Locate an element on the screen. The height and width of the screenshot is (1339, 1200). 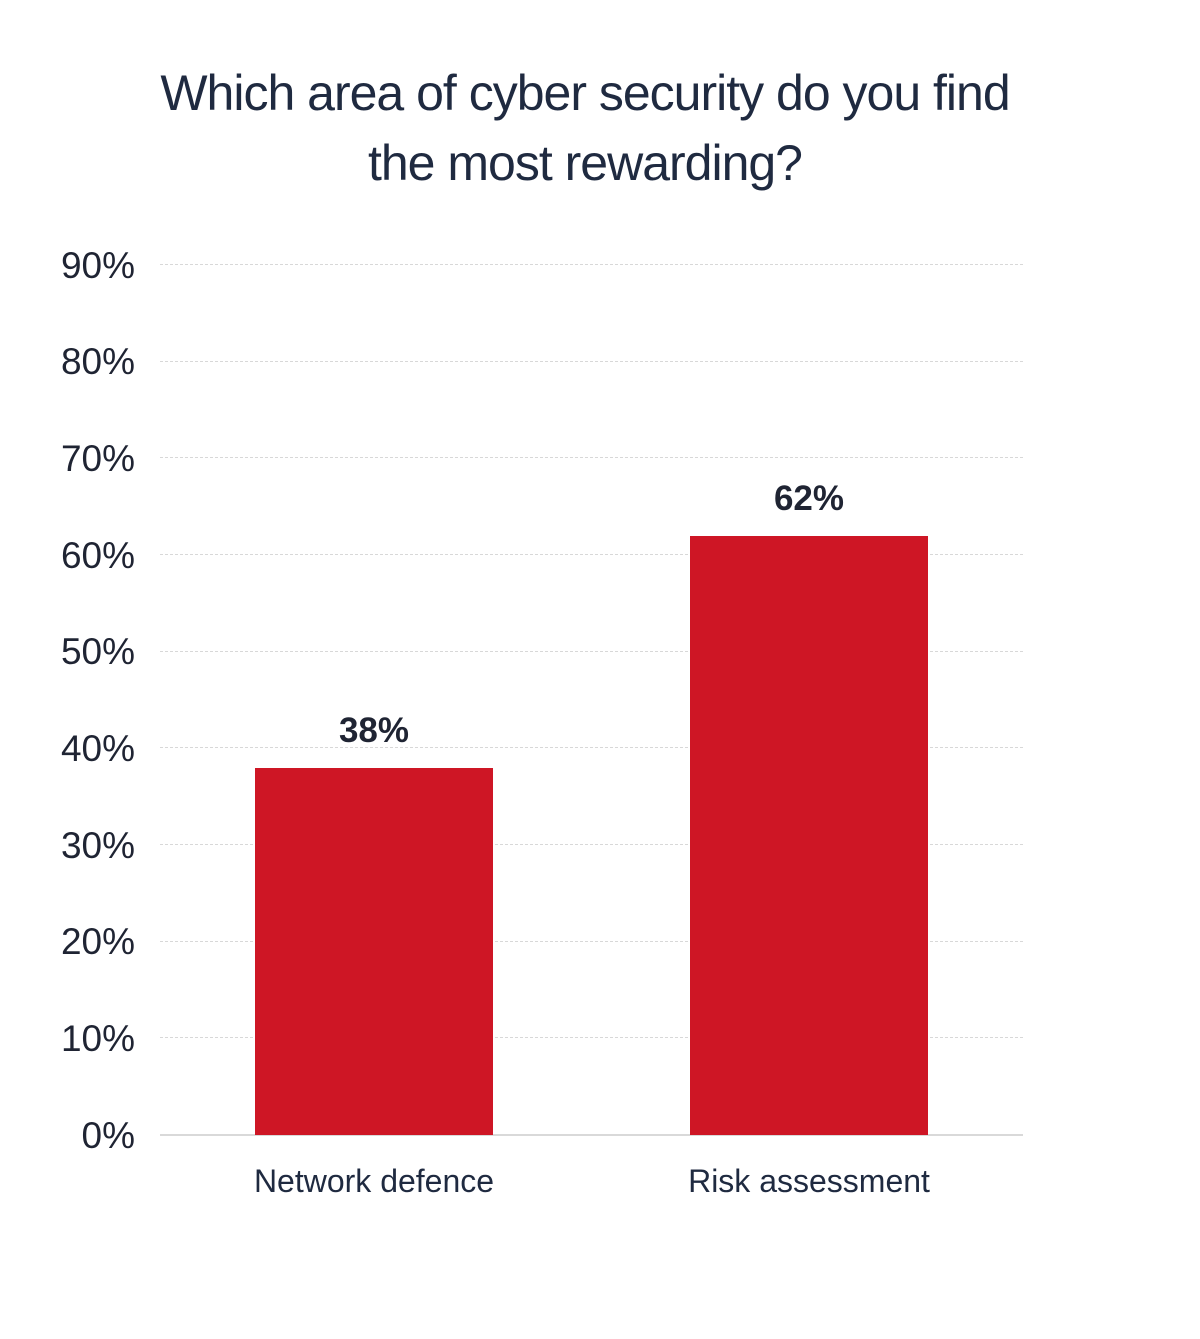
y-axis-tick-20: 20% is located at coordinates (97, 942).